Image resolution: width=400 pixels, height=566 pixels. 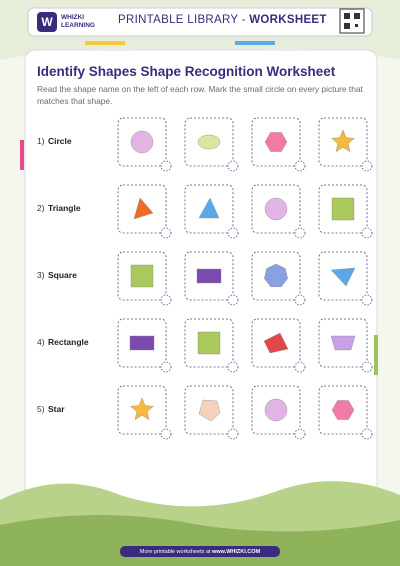 I want to click on svg-text: W, so click(x=47, y=22).